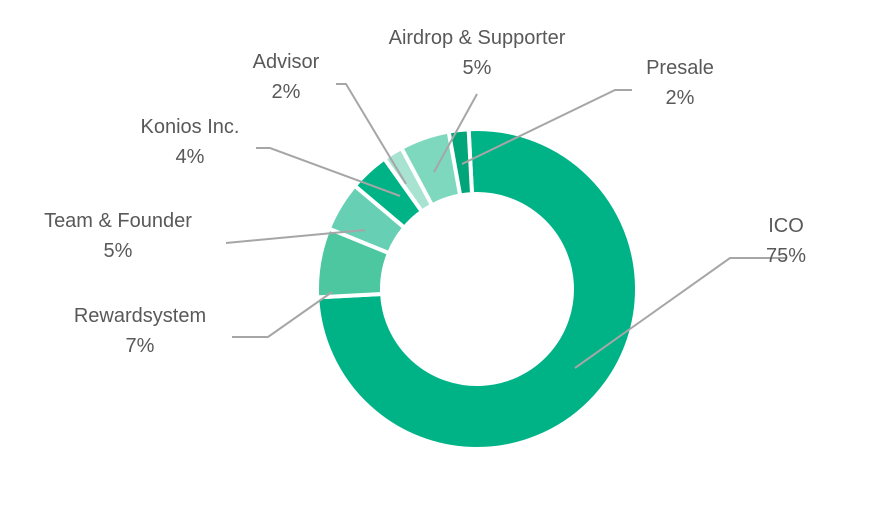 This screenshot has height=518, width=894. What do you see at coordinates (286, 62) in the screenshot?
I see `slice-label: Advisor` at bounding box center [286, 62].